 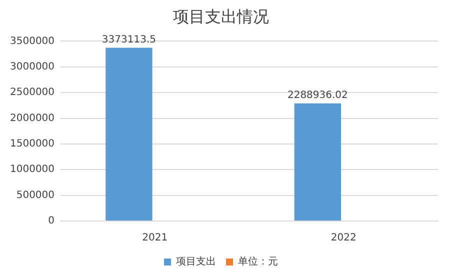 I want to click on y-tick-label: 1500000, so click(x=32, y=144).